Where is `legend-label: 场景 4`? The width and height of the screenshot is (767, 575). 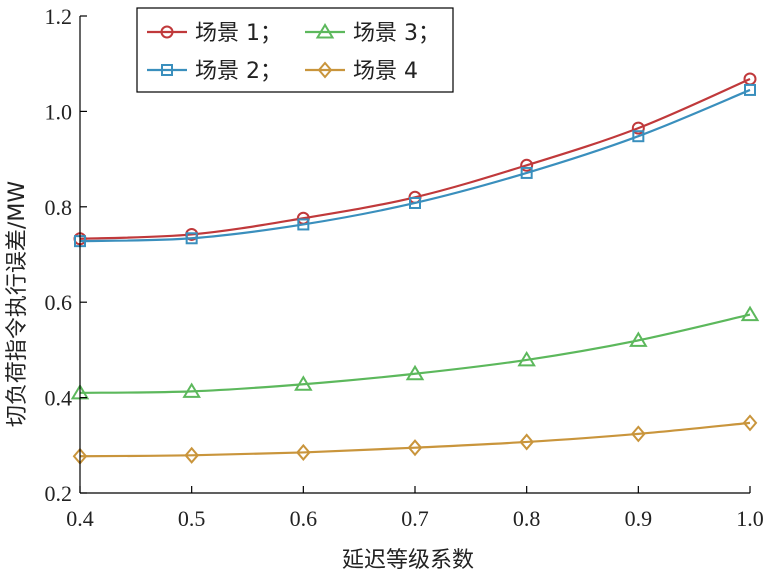
legend-label: 场景 4 is located at coordinates (385, 71).